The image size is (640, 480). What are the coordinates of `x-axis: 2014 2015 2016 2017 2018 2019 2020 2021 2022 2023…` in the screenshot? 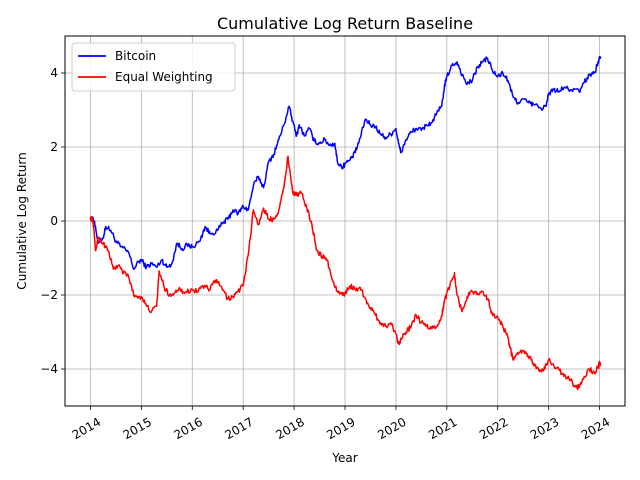 It's located at (341, 424).